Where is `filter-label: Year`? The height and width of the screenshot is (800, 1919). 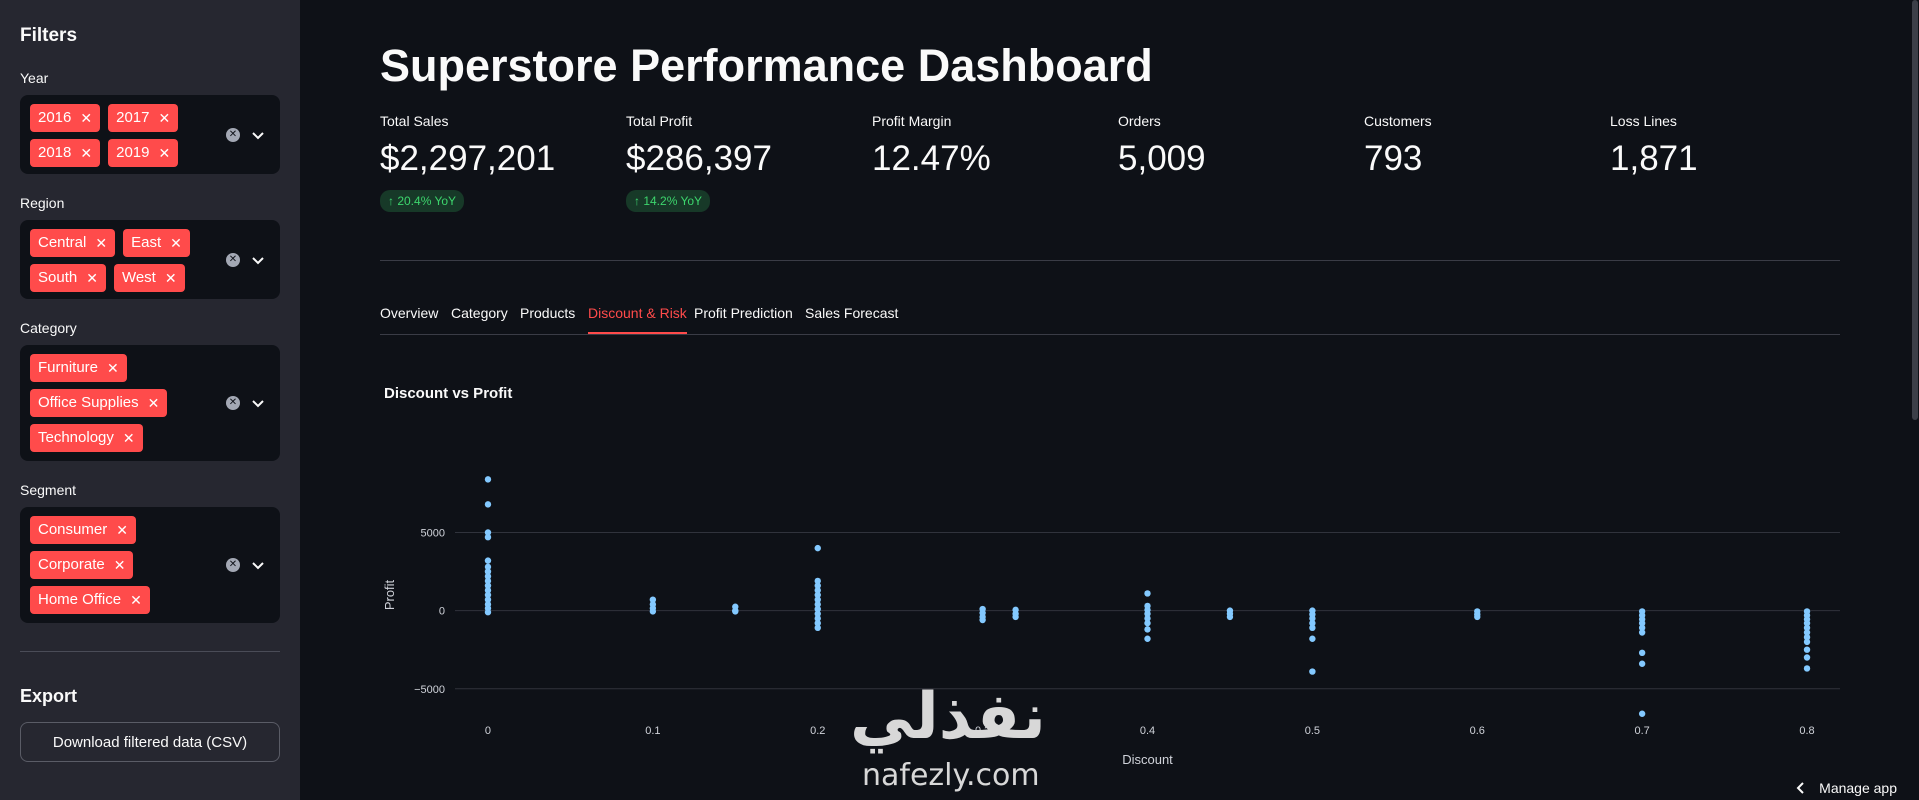
filter-label: Year is located at coordinates (34, 78).